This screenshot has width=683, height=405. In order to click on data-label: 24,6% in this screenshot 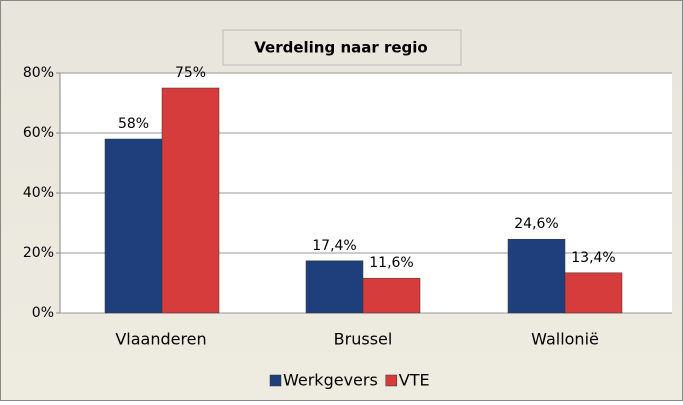, I will do `click(536, 224)`.